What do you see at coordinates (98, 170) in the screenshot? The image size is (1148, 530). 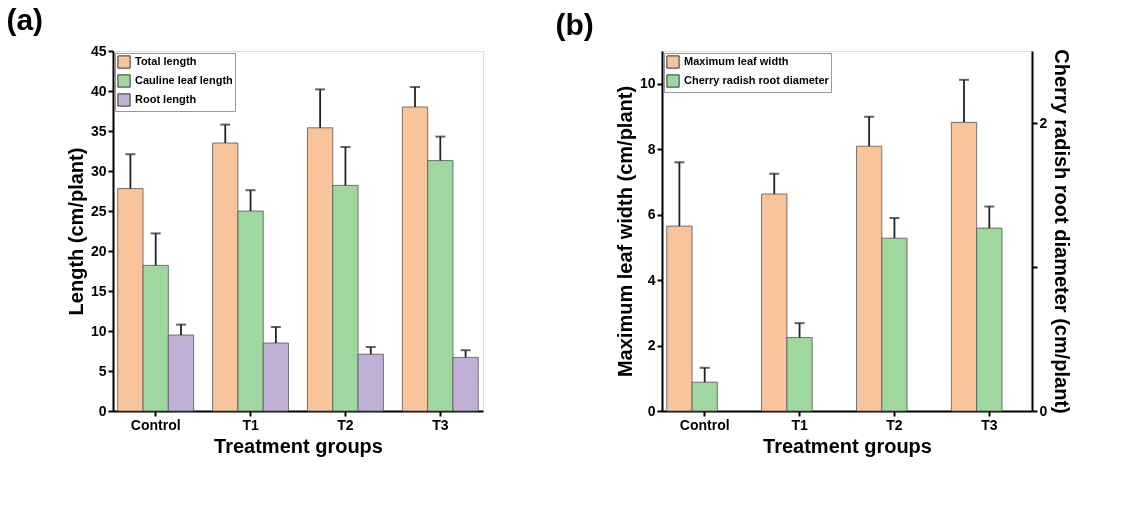 I see `y-tick-label: 30` at bounding box center [98, 170].